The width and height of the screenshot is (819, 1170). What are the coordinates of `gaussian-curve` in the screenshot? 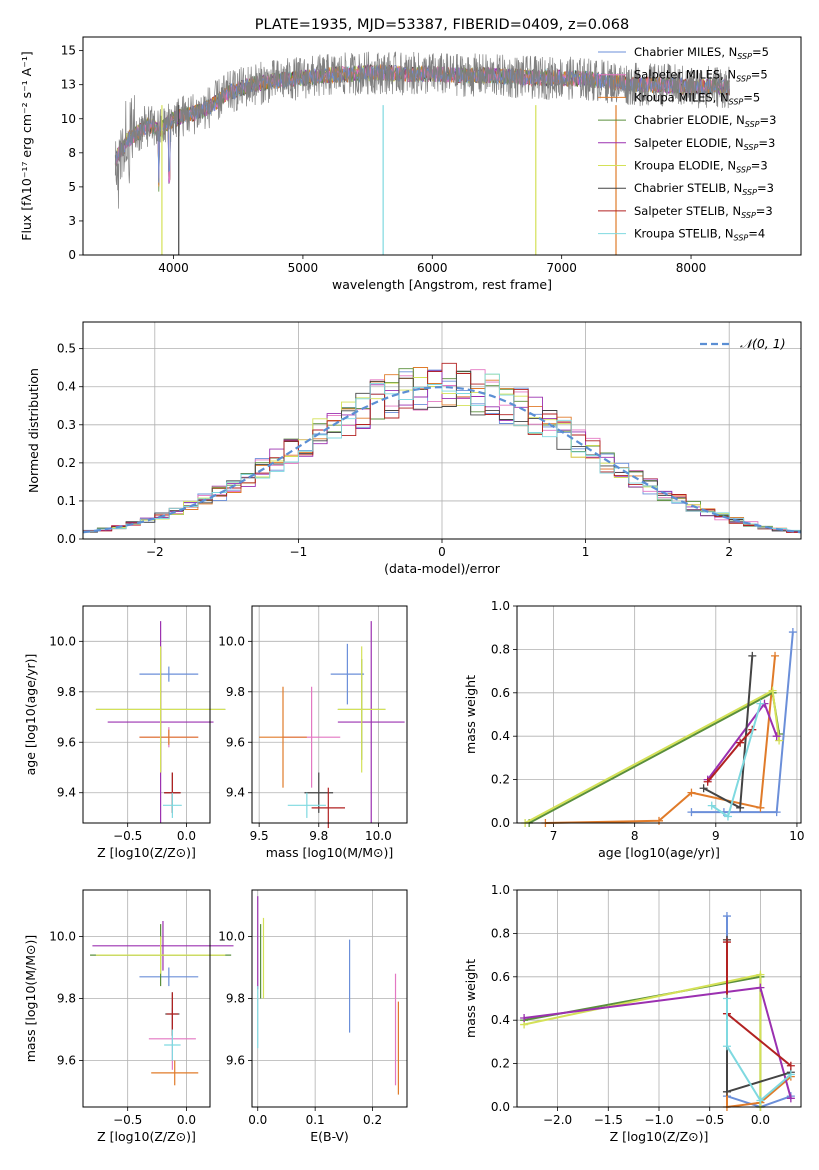 It's located at (442, 459).